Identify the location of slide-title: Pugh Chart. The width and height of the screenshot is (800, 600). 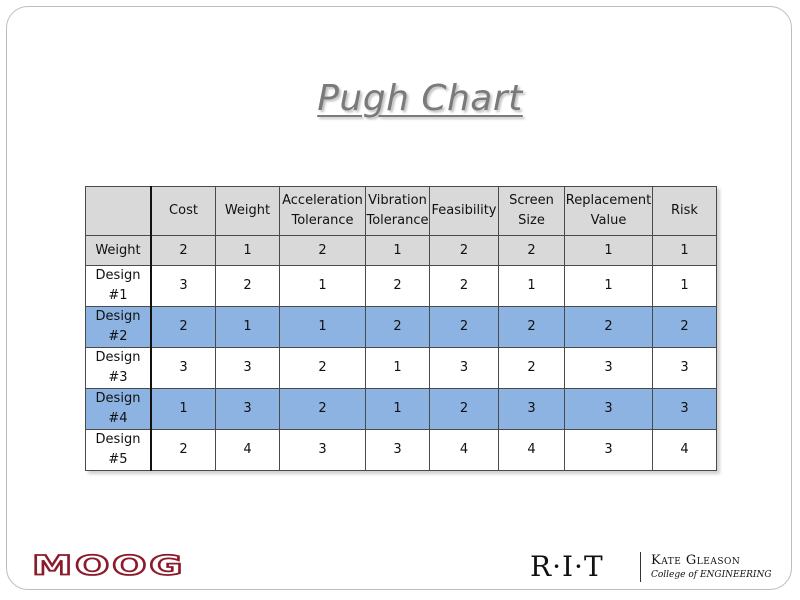
(420, 98).